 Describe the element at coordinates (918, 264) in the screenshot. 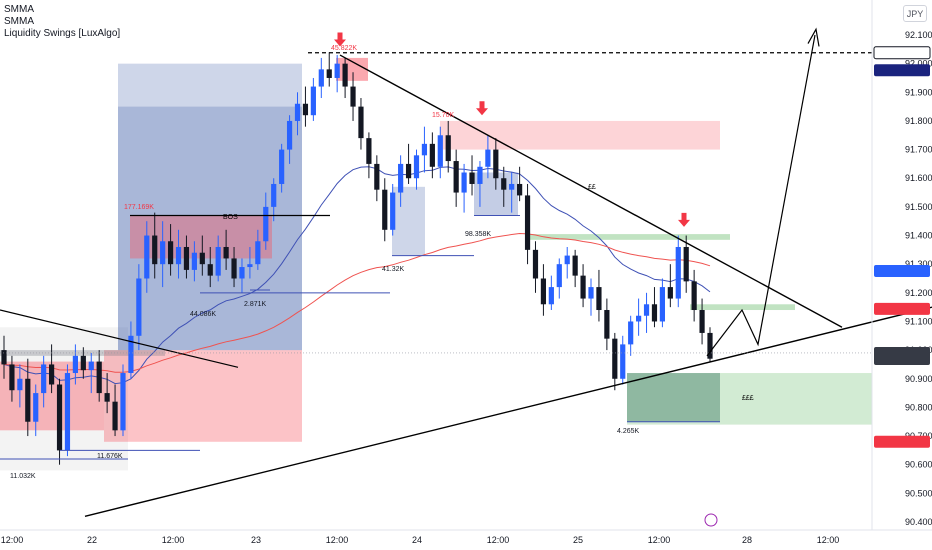

I see `y-tick-label: 91.300` at that location.